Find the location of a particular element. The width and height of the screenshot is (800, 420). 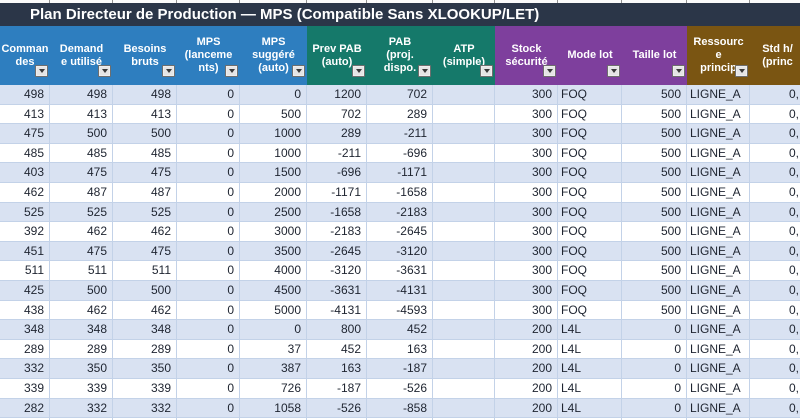

cell-besoins-bruts: 332 is located at coordinates (145, 408).